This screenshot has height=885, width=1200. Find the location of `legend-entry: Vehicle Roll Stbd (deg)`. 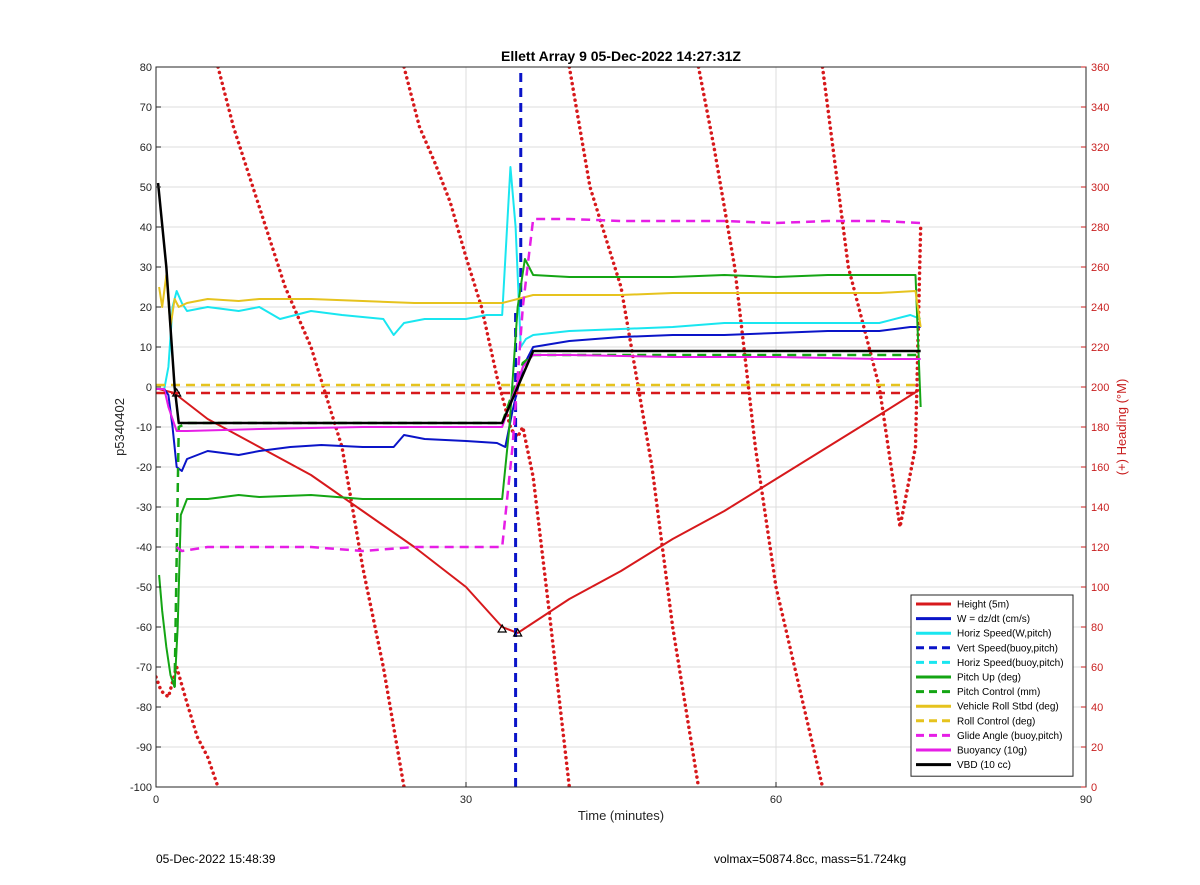

legend-entry: Vehicle Roll Stbd (deg) is located at coordinates (1008, 707).